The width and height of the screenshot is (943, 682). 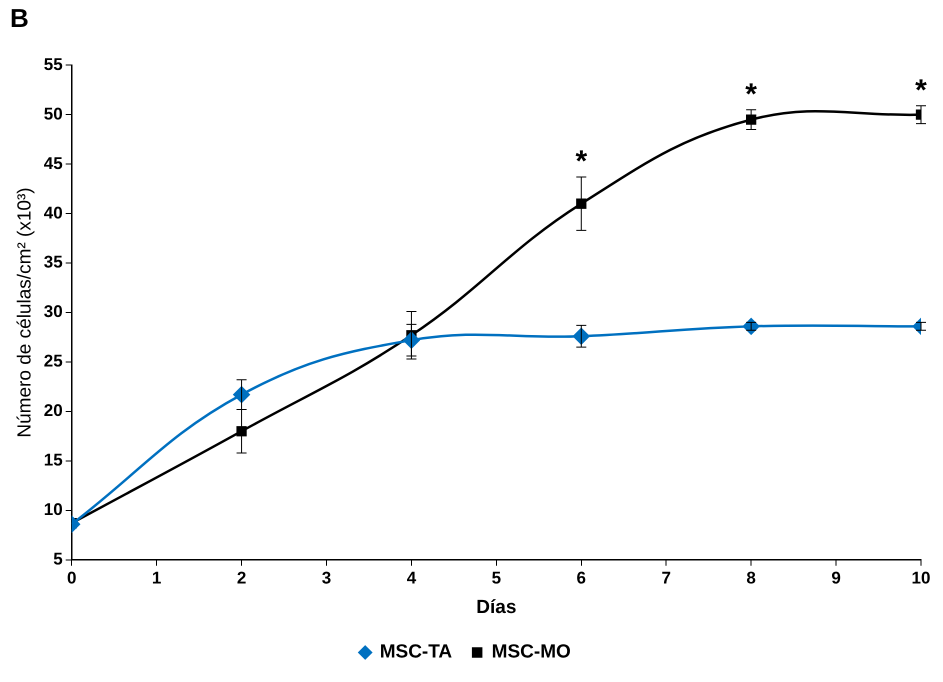 I want to click on y-tick-label: 25, so click(x=53, y=361).